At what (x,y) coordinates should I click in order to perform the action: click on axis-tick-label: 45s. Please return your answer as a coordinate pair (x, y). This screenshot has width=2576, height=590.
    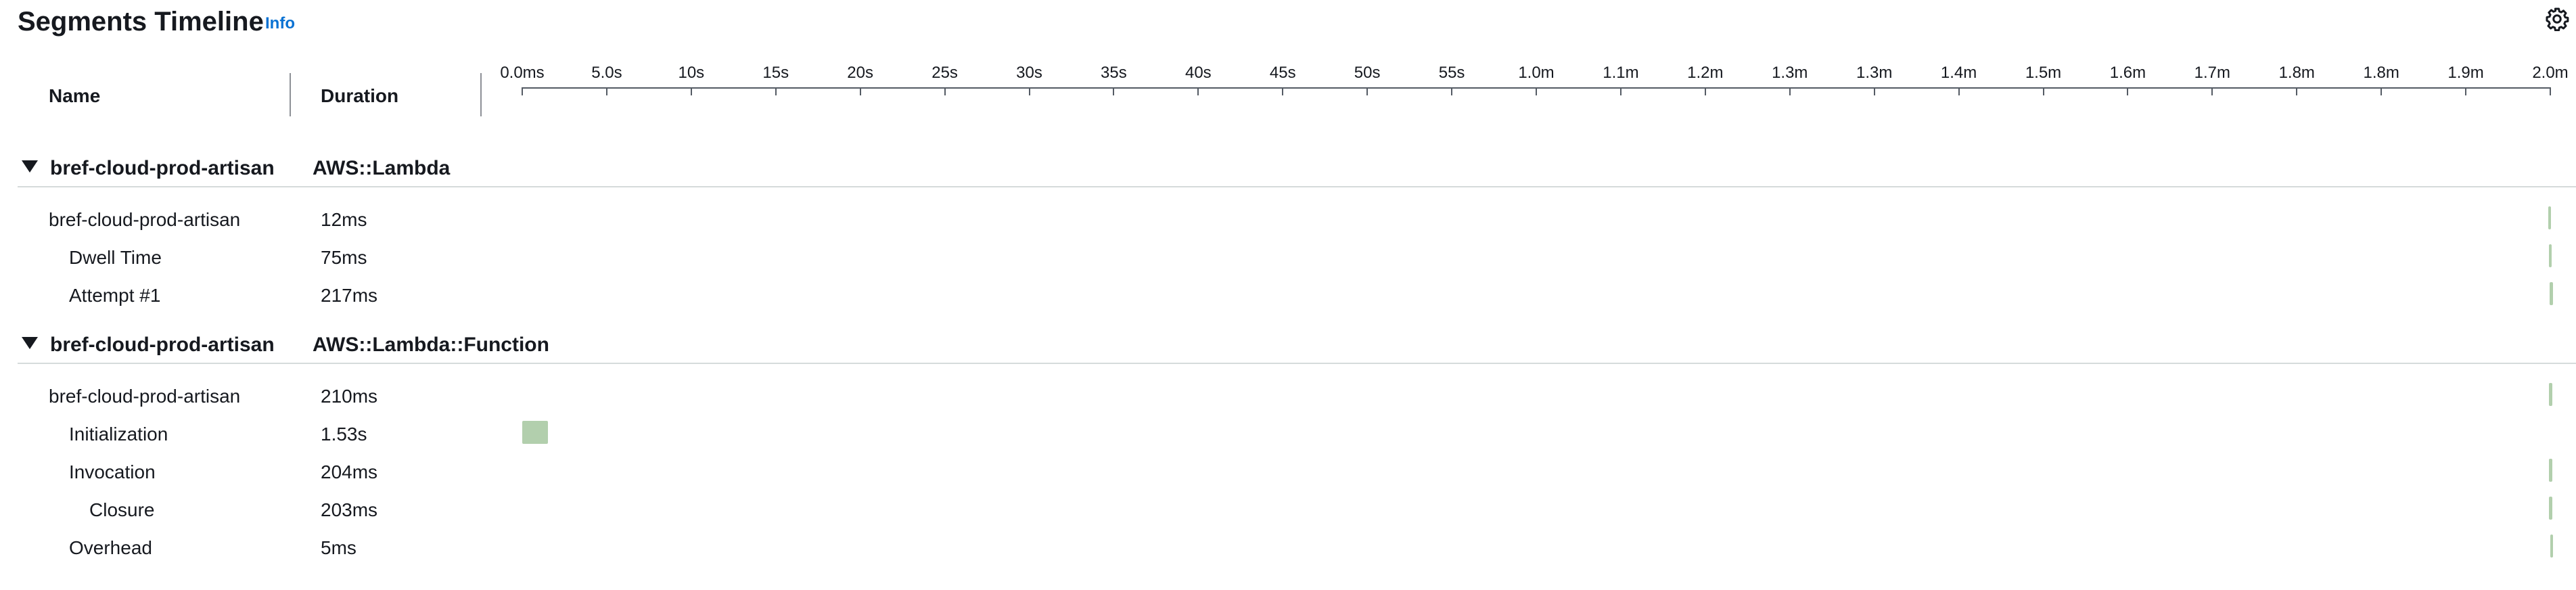
    Looking at the image, I should click on (1282, 73).